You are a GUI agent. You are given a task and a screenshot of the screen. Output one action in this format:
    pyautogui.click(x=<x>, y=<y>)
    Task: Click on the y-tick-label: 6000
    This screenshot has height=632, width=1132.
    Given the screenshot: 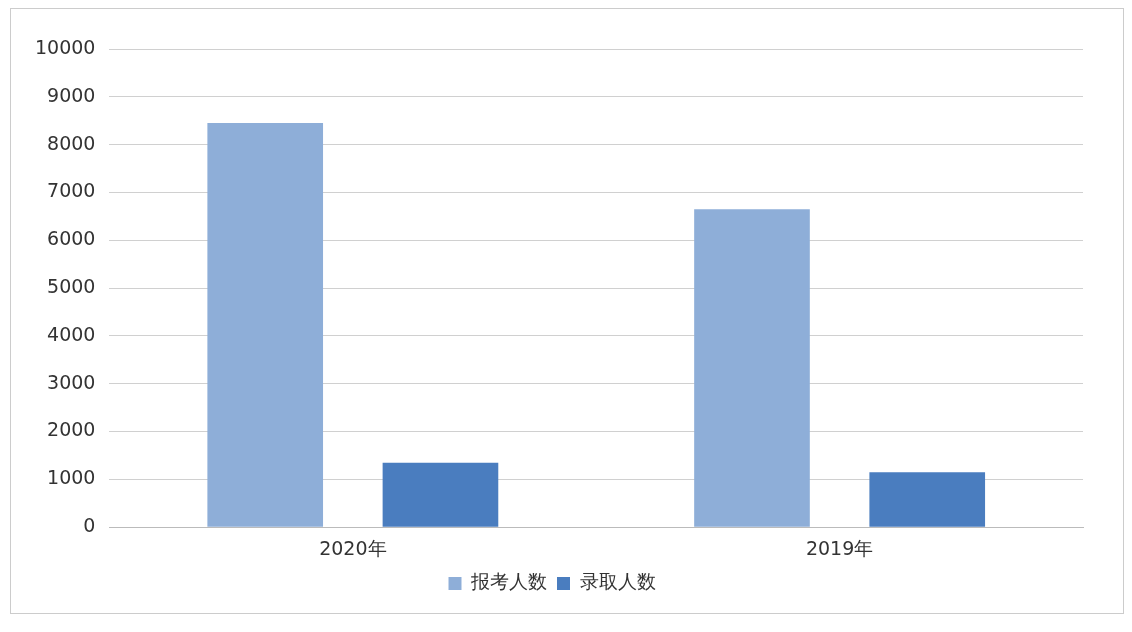 What is the action you would take?
    pyautogui.click(x=71, y=238)
    